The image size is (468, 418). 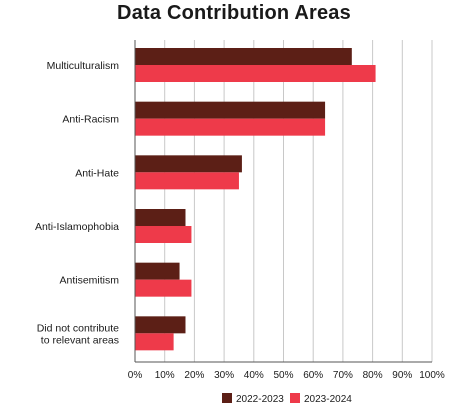 I want to click on x-tick-label: 70%, so click(x=343, y=375).